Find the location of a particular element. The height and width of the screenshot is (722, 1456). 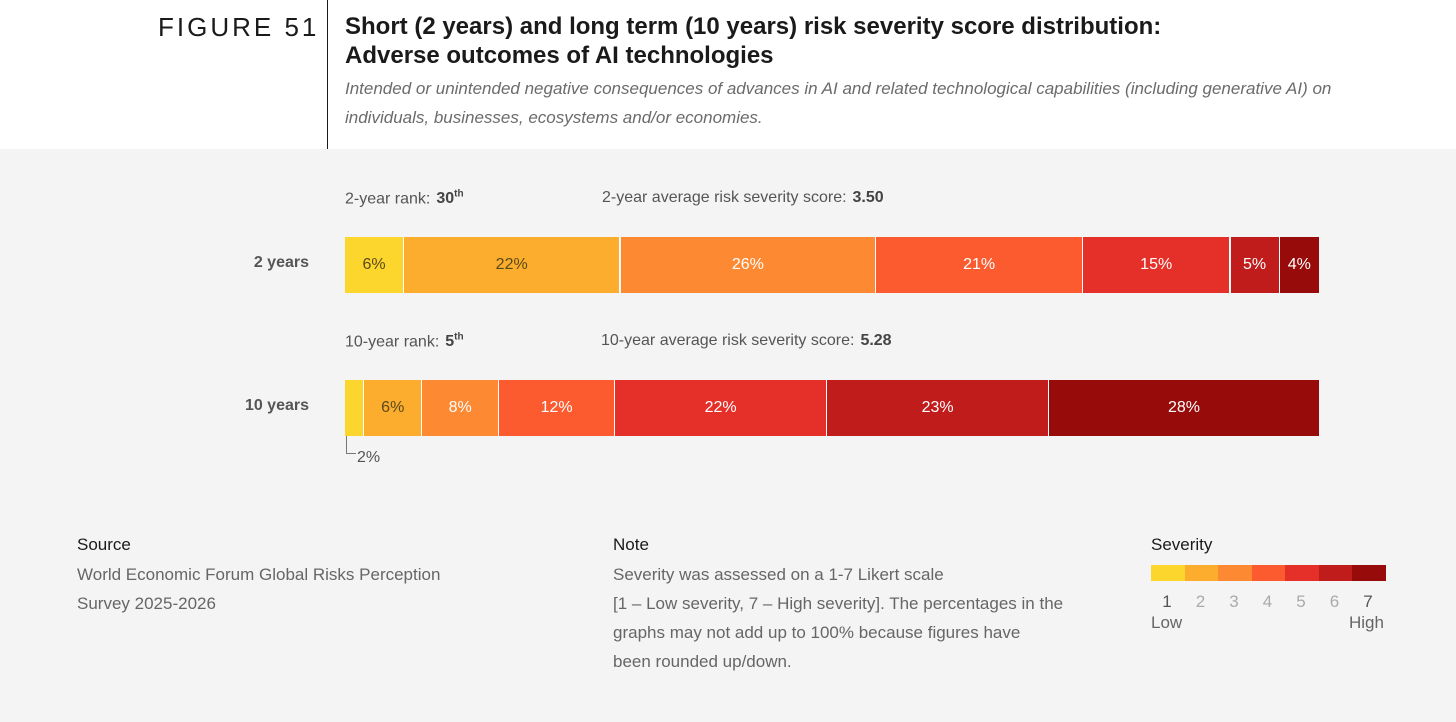

note-line-4: been rounded up/down. is located at coordinates (702, 661).